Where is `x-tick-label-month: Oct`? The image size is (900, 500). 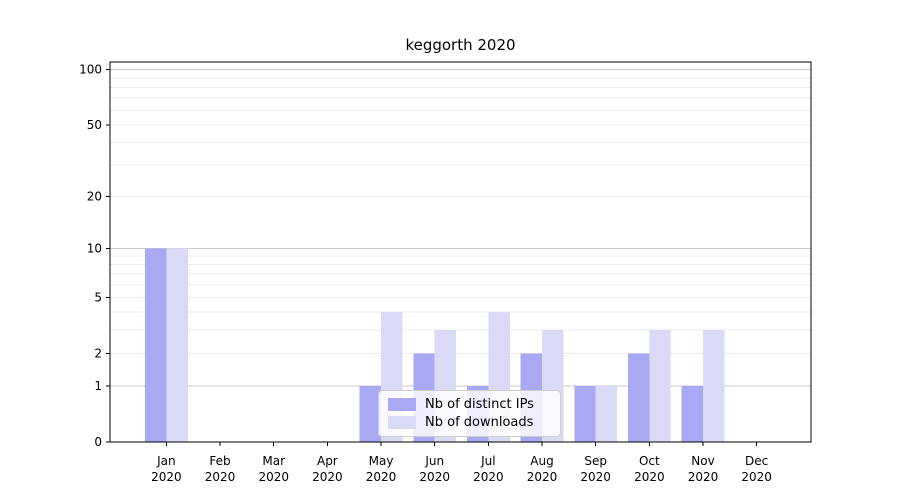 x-tick-label-month: Oct is located at coordinates (649, 461).